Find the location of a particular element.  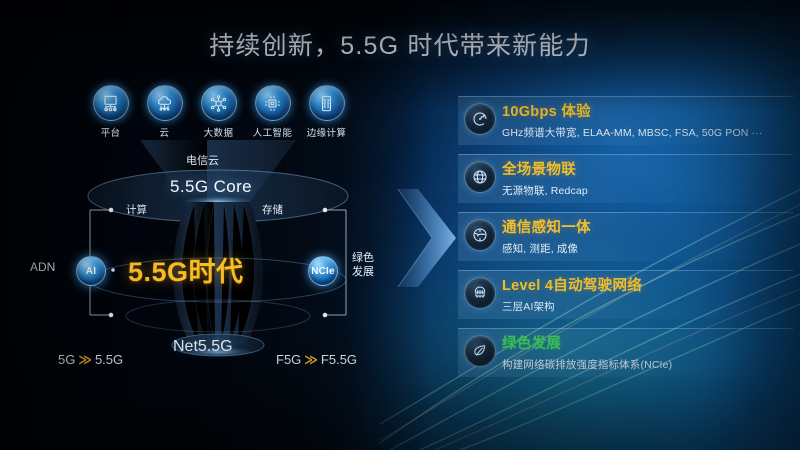

feature-row-autonomous-network: Level 4自动驾驶网络 三层AI架构 is located at coordinates (625, 294).